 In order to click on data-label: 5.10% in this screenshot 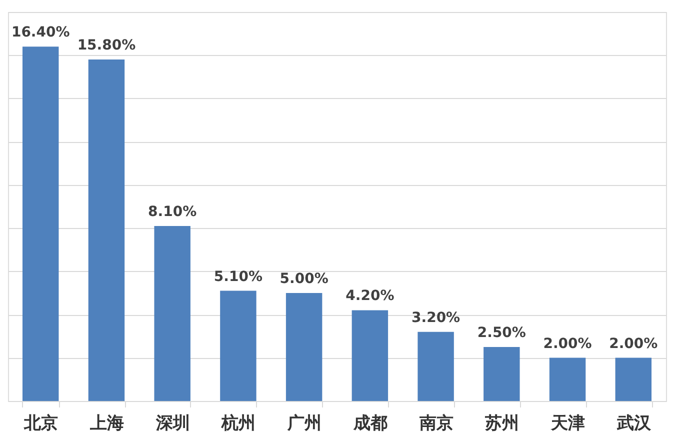, I will do `click(238, 276)`.